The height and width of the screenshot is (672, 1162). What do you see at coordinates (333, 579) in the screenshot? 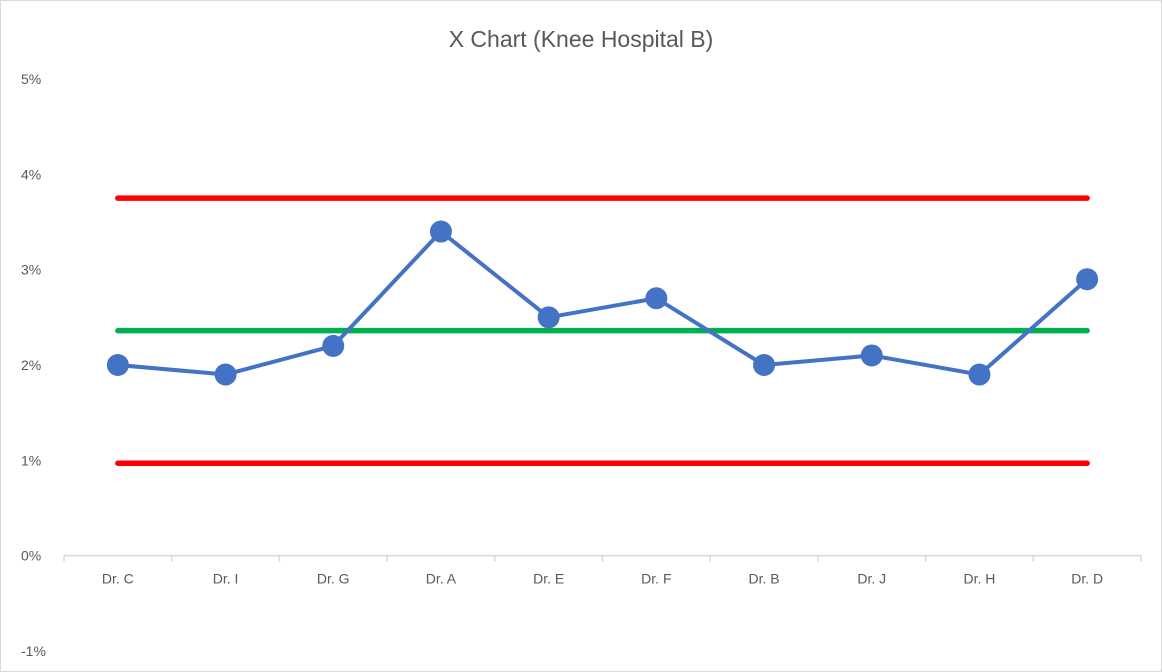
I see `x-tick-label: Dr. G` at bounding box center [333, 579].